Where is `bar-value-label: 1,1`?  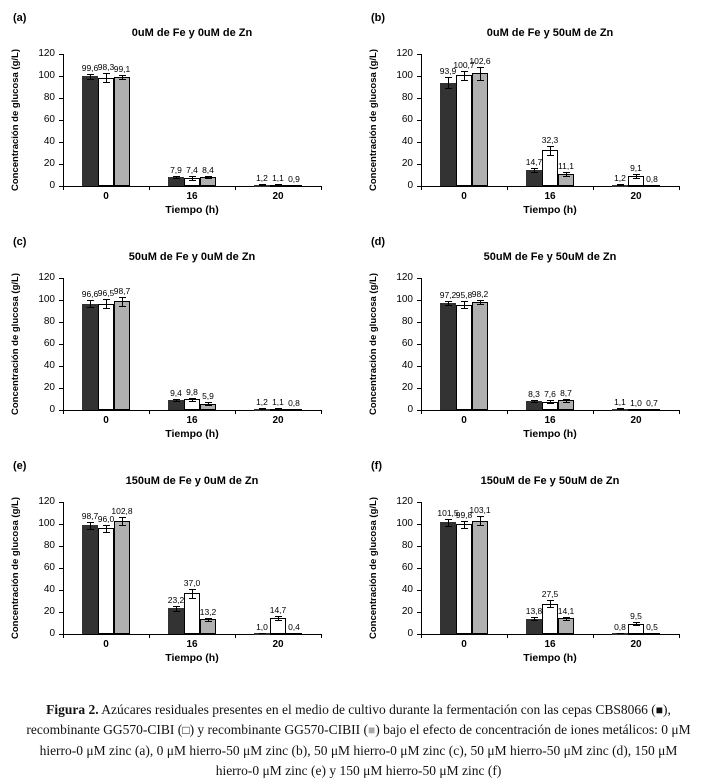
bar-value-label: 1,1 is located at coordinates (278, 402).